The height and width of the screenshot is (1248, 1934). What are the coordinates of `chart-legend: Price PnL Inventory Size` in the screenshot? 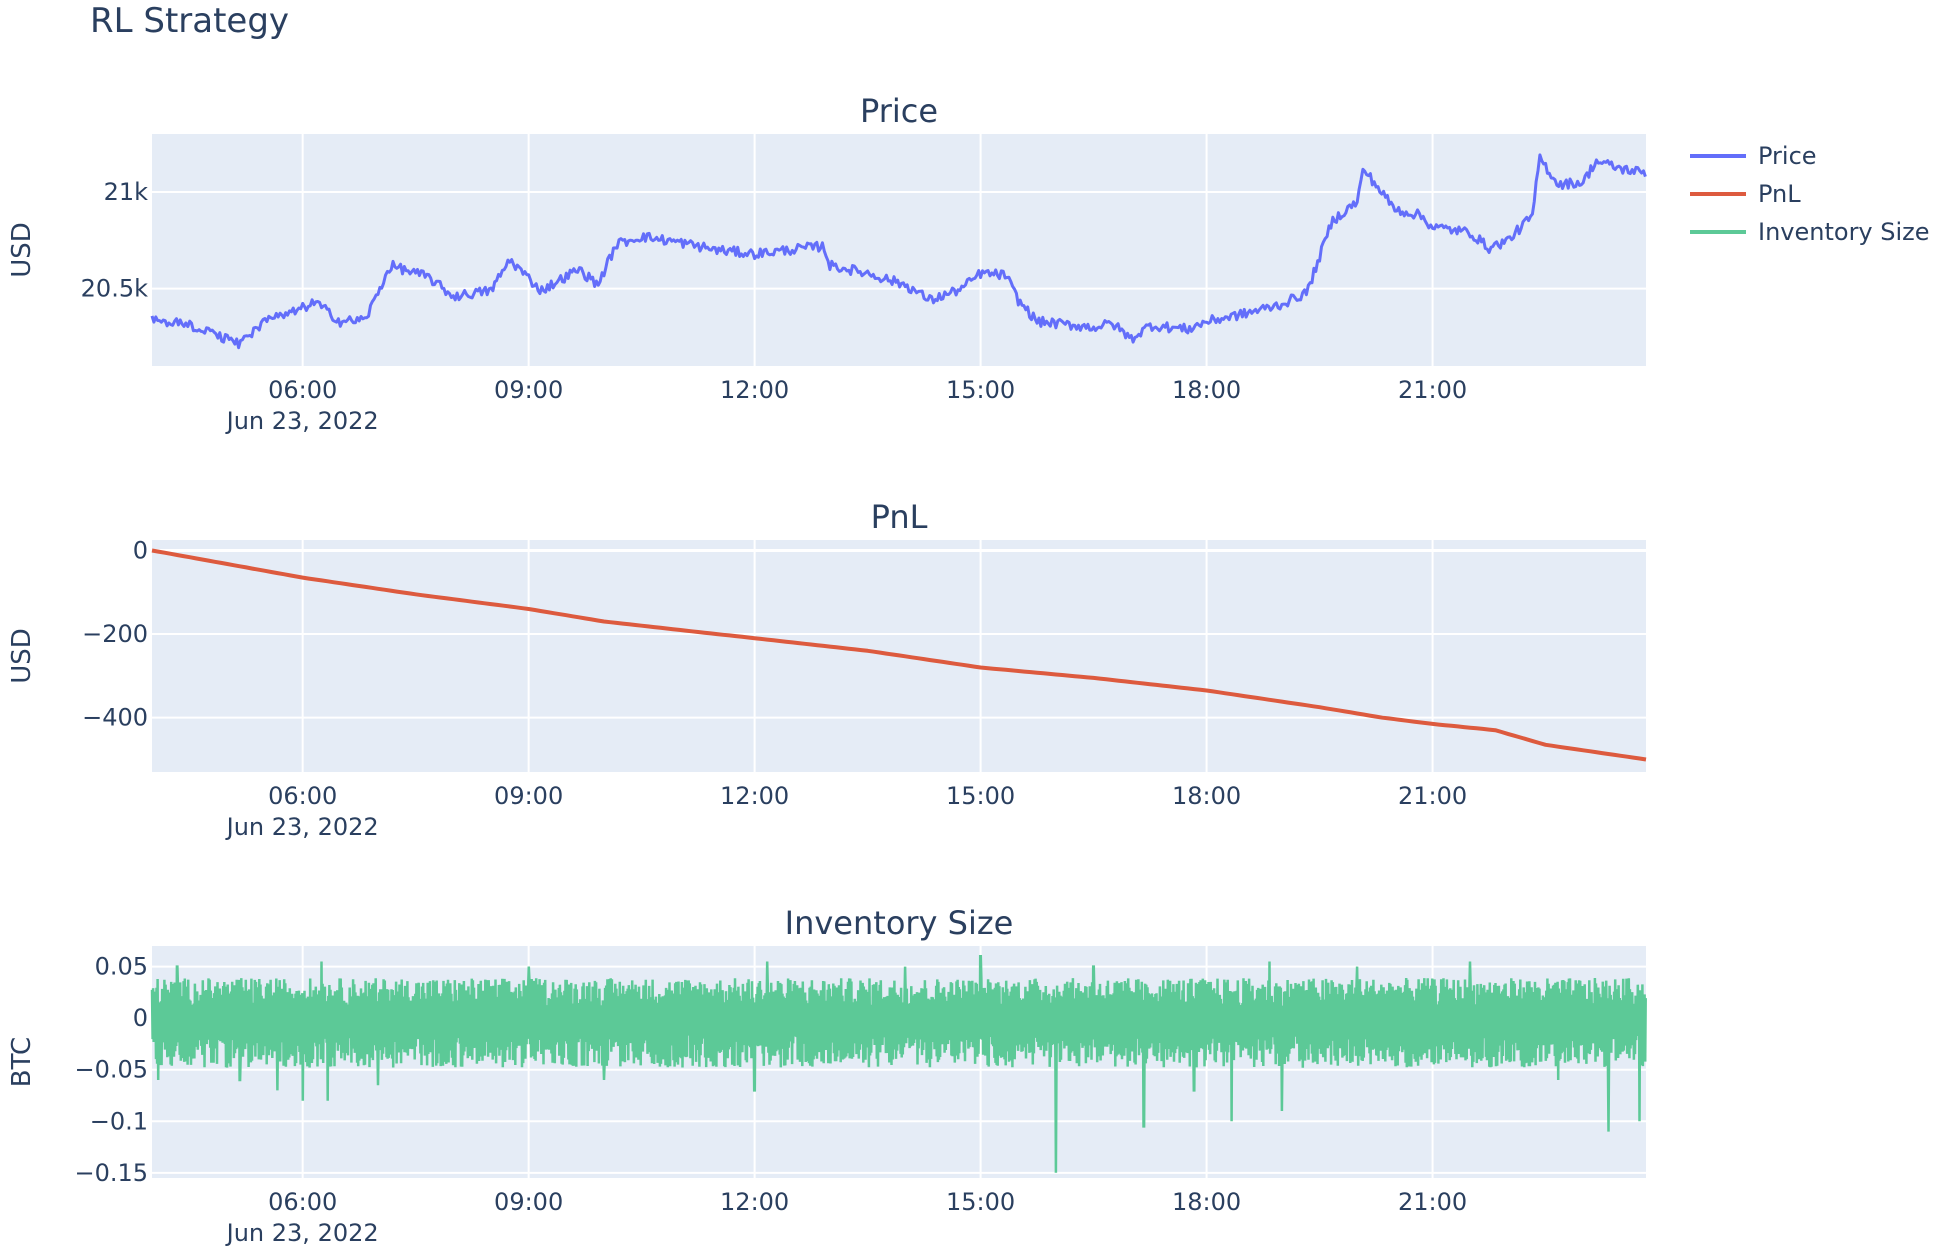 It's located at (1810, 194).